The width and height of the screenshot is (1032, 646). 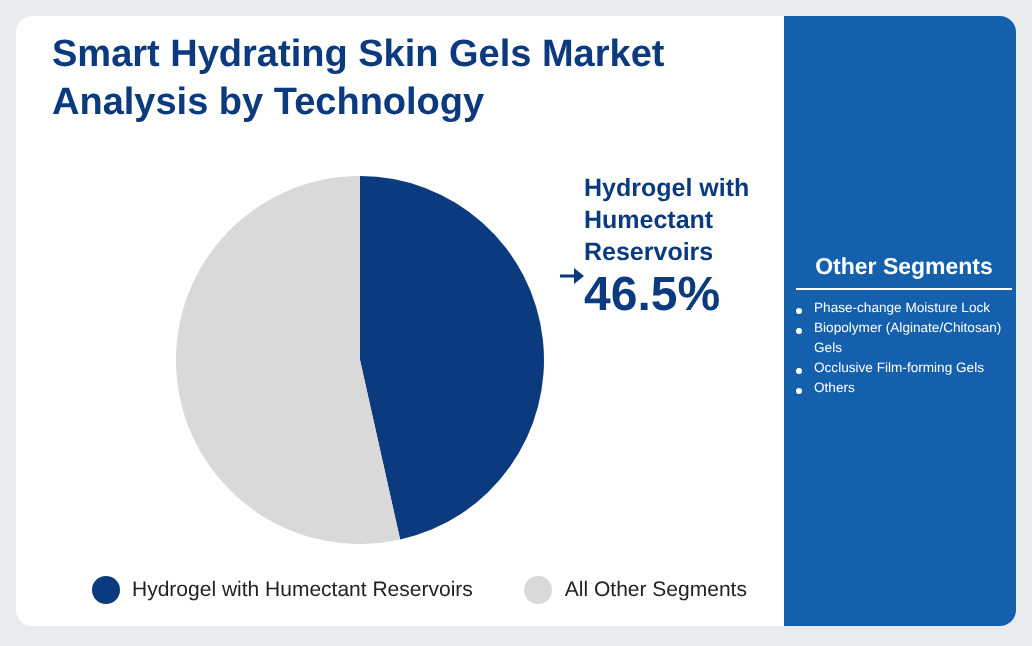 I want to click on text: Other Segments, so click(x=904, y=273).